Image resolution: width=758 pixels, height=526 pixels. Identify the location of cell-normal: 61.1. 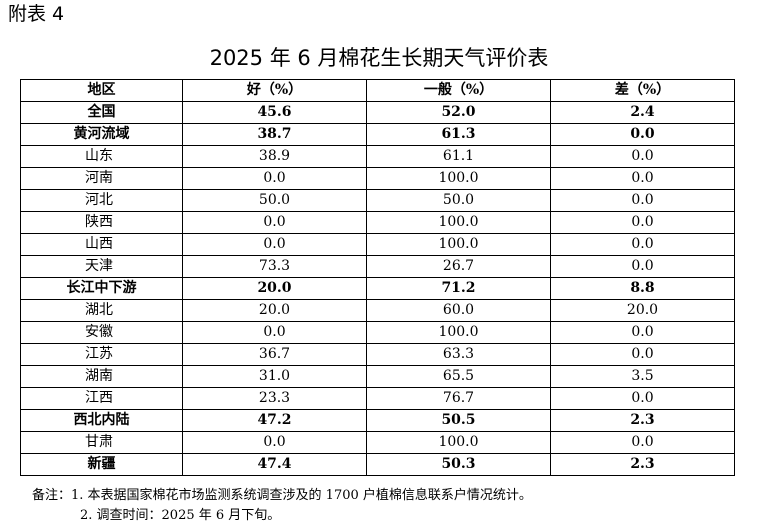
(458, 156).